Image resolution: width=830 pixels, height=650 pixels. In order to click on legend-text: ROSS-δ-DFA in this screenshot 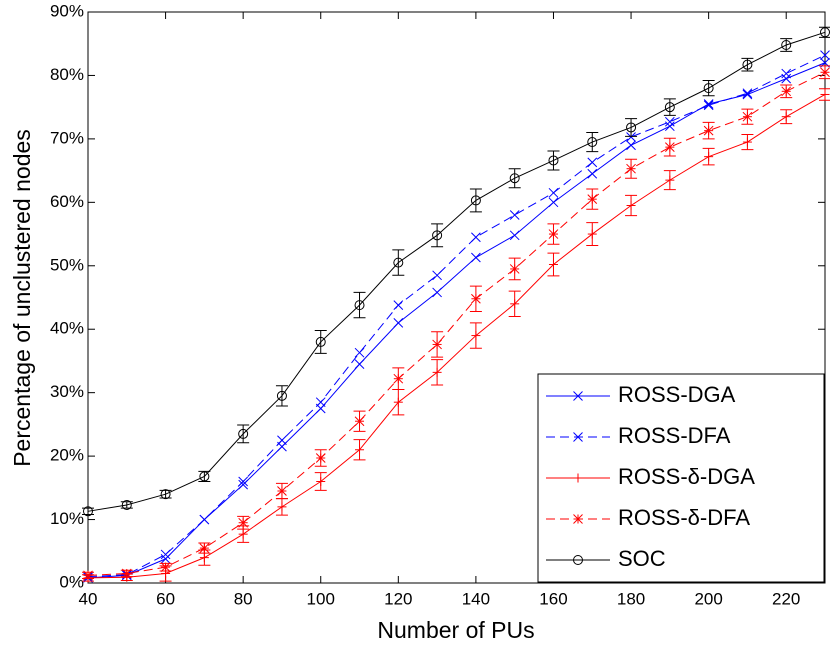, I will do `click(684, 517)`.